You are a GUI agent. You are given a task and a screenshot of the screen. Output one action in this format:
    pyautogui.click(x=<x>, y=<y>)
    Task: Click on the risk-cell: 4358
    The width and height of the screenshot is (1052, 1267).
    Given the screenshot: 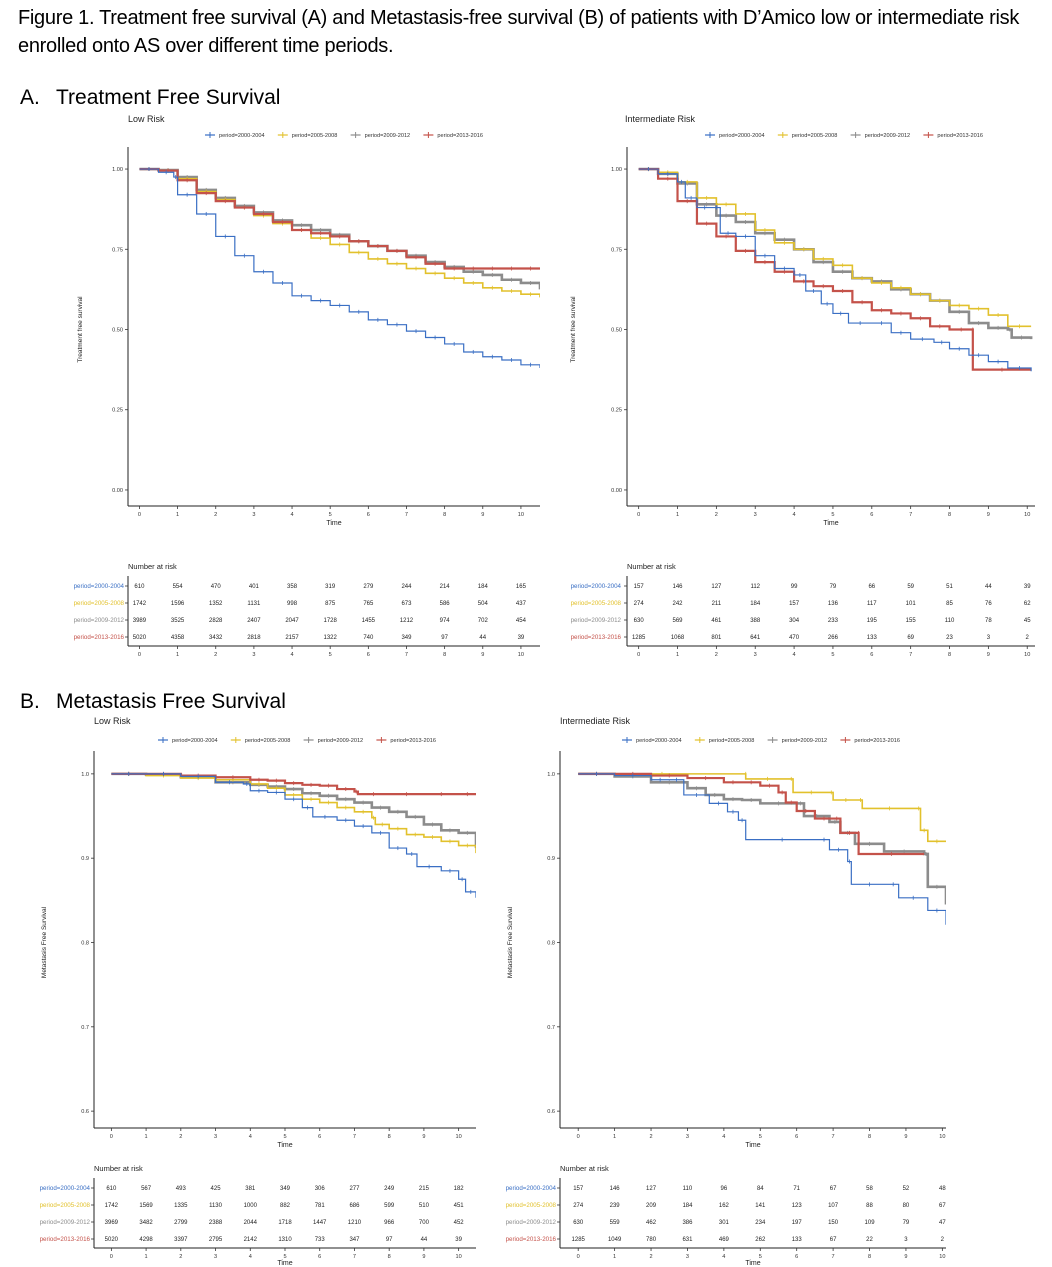 What is the action you would take?
    pyautogui.click(x=178, y=638)
    